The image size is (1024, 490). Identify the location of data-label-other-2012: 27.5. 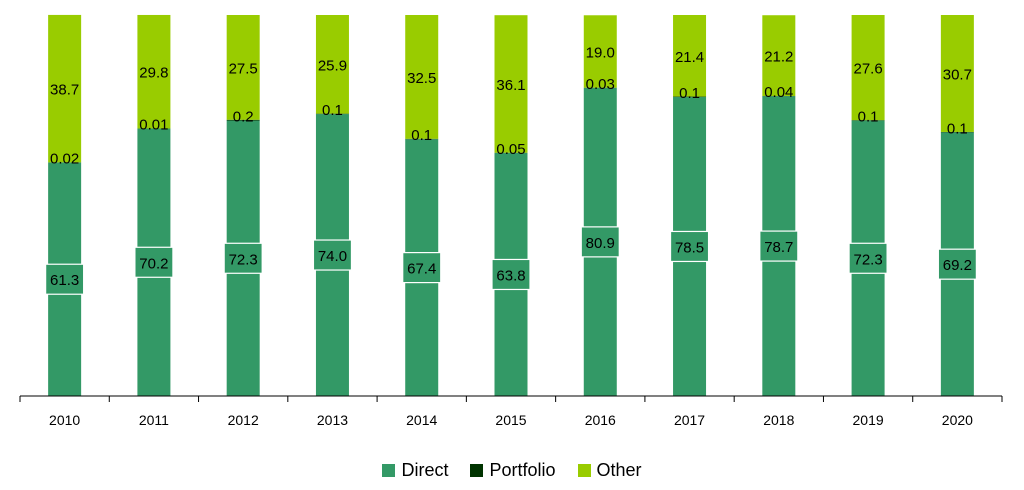
(243, 68).